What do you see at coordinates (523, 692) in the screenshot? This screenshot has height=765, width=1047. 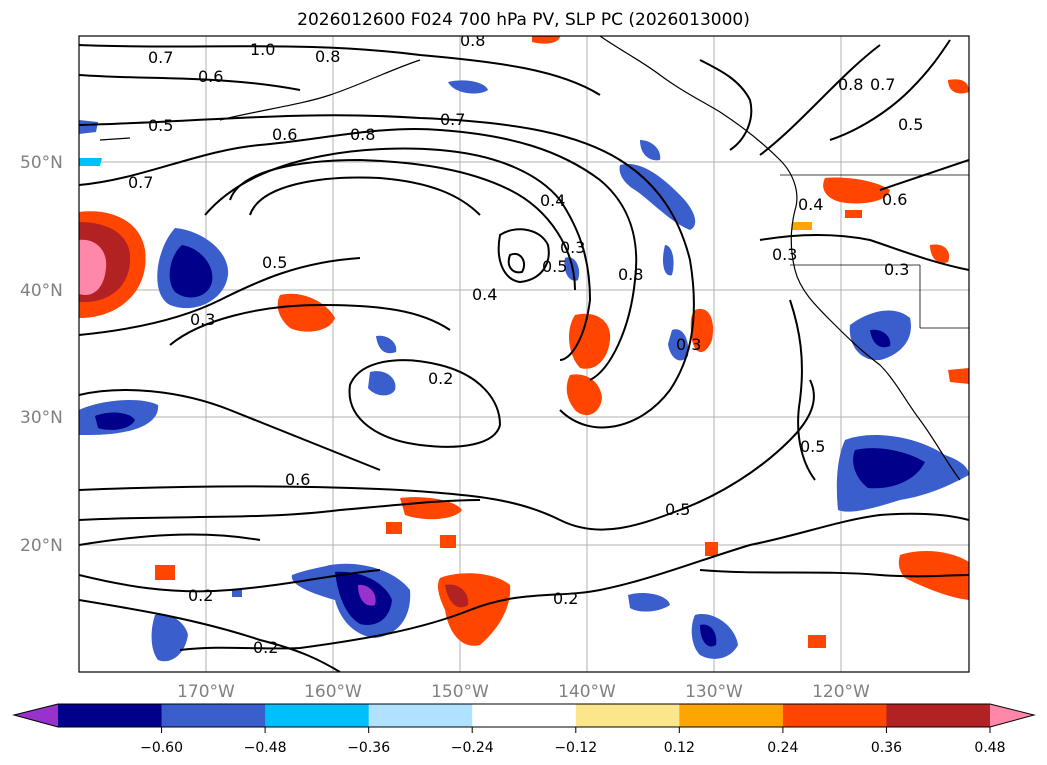 I see `longitude-labels: 170°W 160°W 150°W 140°W 130°W 120°W` at bounding box center [523, 692].